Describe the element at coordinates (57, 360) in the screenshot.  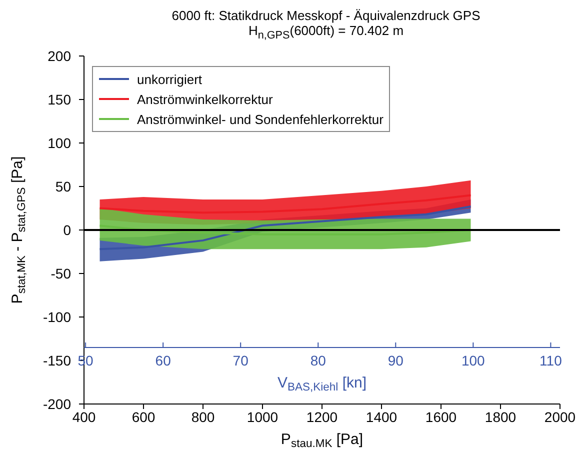
I see `y-tick-label: -150` at that location.